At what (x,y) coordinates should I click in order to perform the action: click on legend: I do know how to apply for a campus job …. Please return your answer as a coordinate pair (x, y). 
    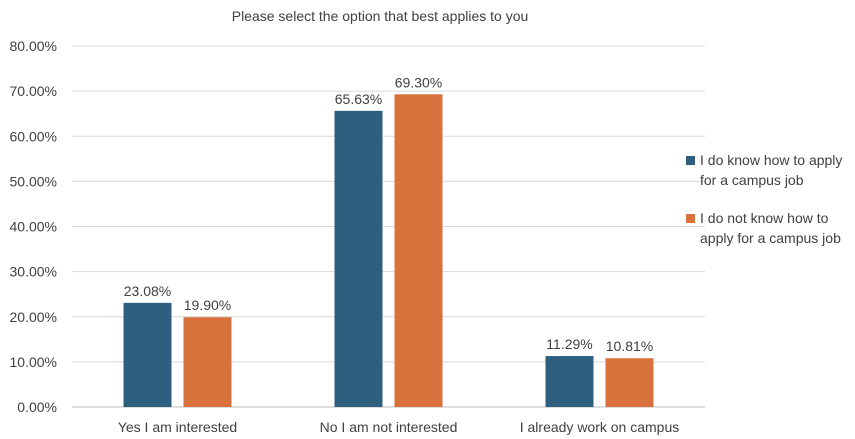
    Looking at the image, I should click on (770, 208).